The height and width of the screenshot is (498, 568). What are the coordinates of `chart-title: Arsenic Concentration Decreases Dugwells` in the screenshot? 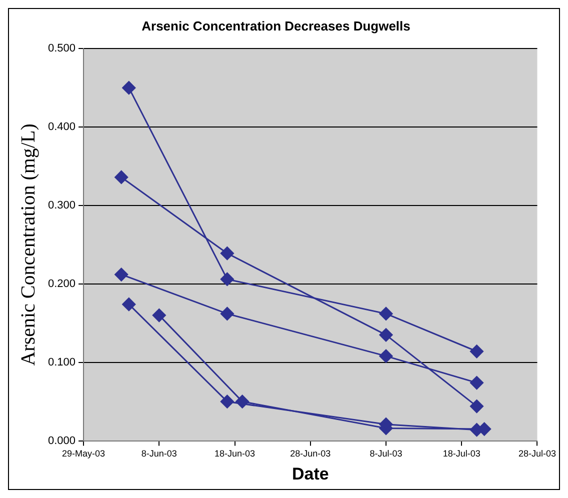 It's located at (276, 26).